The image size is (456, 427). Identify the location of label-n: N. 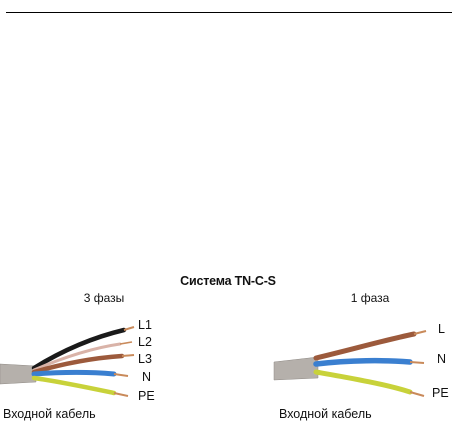
(147, 377).